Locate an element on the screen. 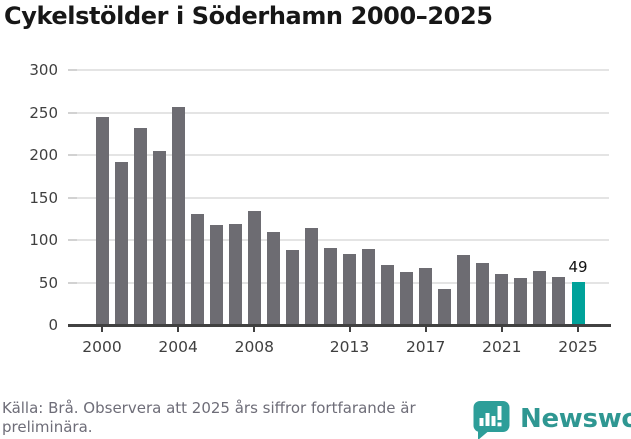 The width and height of the screenshot is (631, 439). x-axis-line is located at coordinates (339, 325).